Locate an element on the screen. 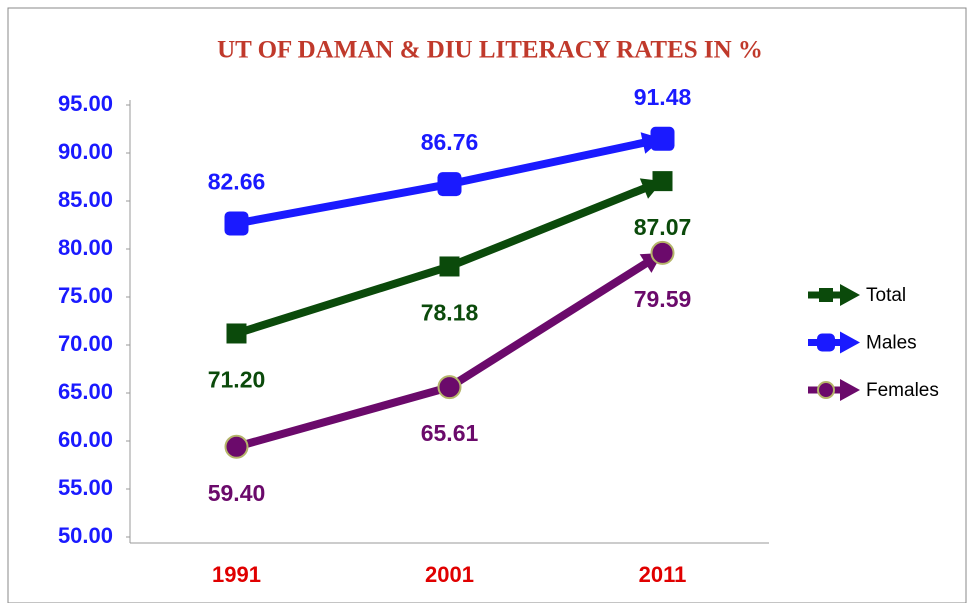 Image resolution: width=974 pixels, height=603 pixels. legend-label: Females is located at coordinates (902, 390).